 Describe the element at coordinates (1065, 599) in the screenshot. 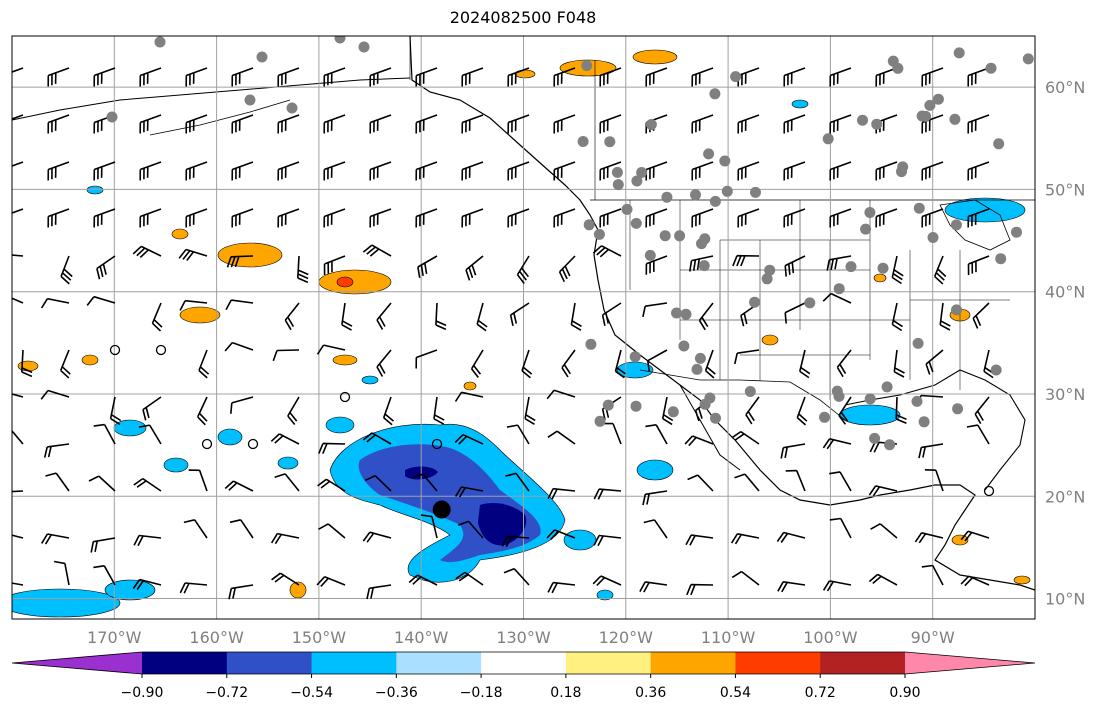

I see `latitude-label: 10°N` at that location.